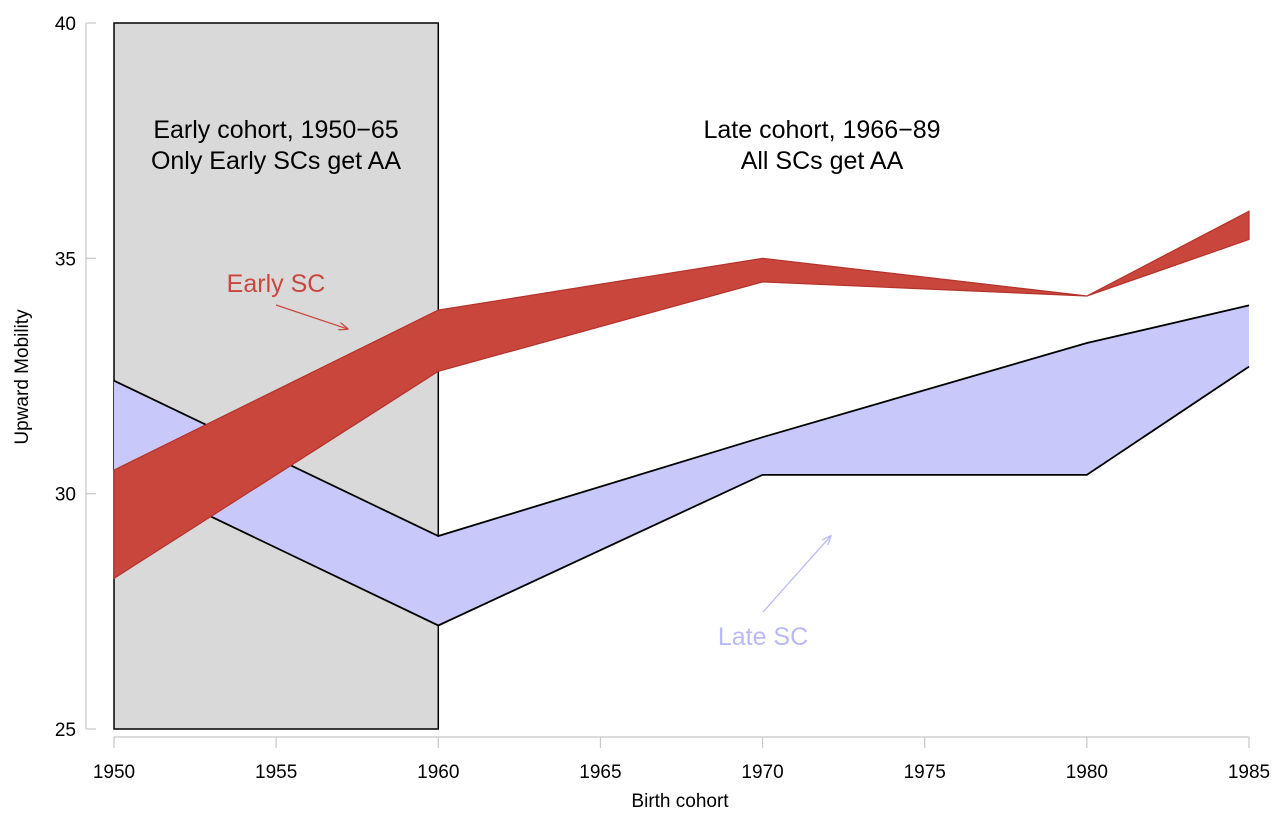 This screenshot has width=1282, height=815. What do you see at coordinates (22, 377) in the screenshot?
I see `y-axis-title: Upward Mobility` at bounding box center [22, 377].